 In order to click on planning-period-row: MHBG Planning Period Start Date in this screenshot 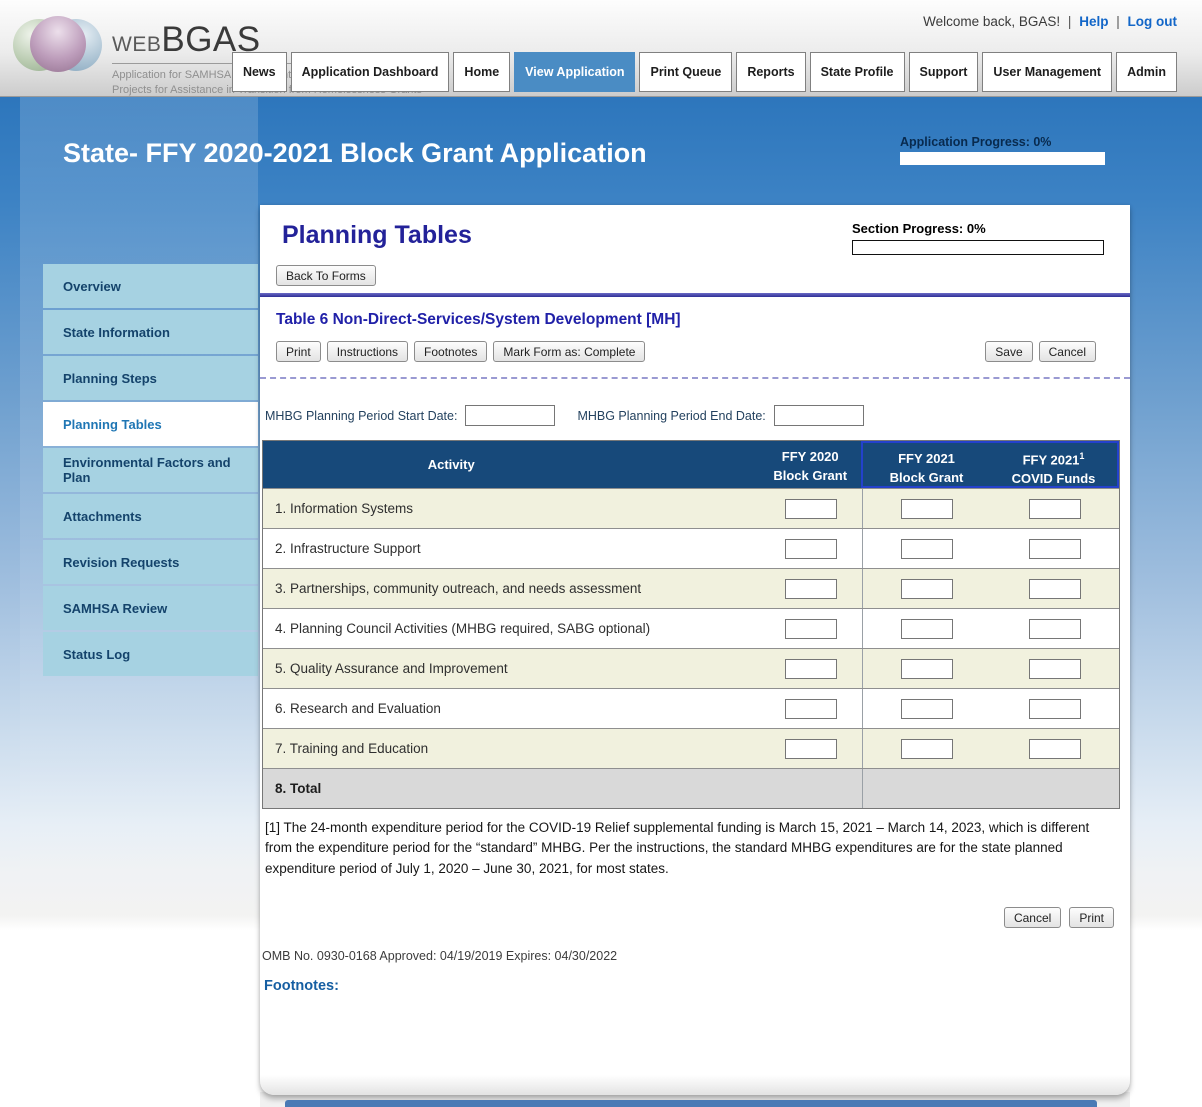, I will do `click(564, 415)`.